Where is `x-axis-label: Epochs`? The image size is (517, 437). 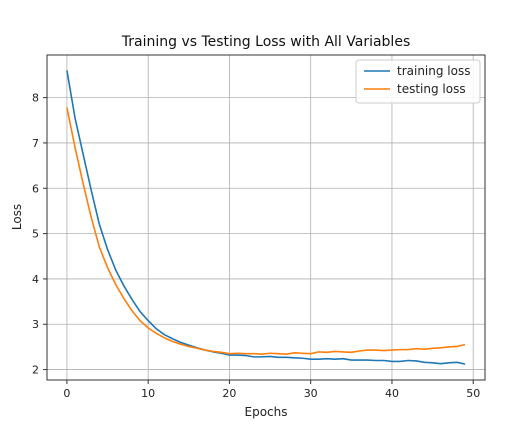
x-axis-label: Epochs is located at coordinates (266, 412).